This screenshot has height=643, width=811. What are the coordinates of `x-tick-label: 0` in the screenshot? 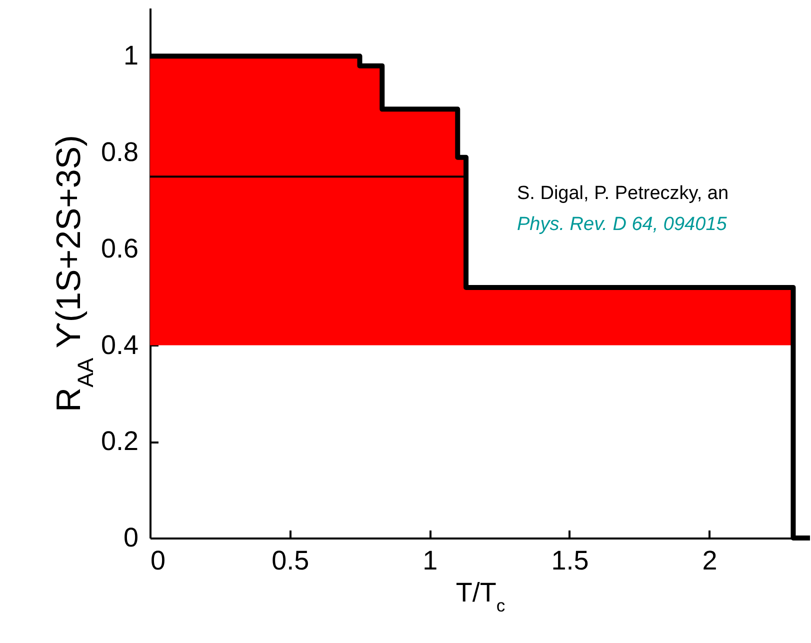 It's located at (158, 561).